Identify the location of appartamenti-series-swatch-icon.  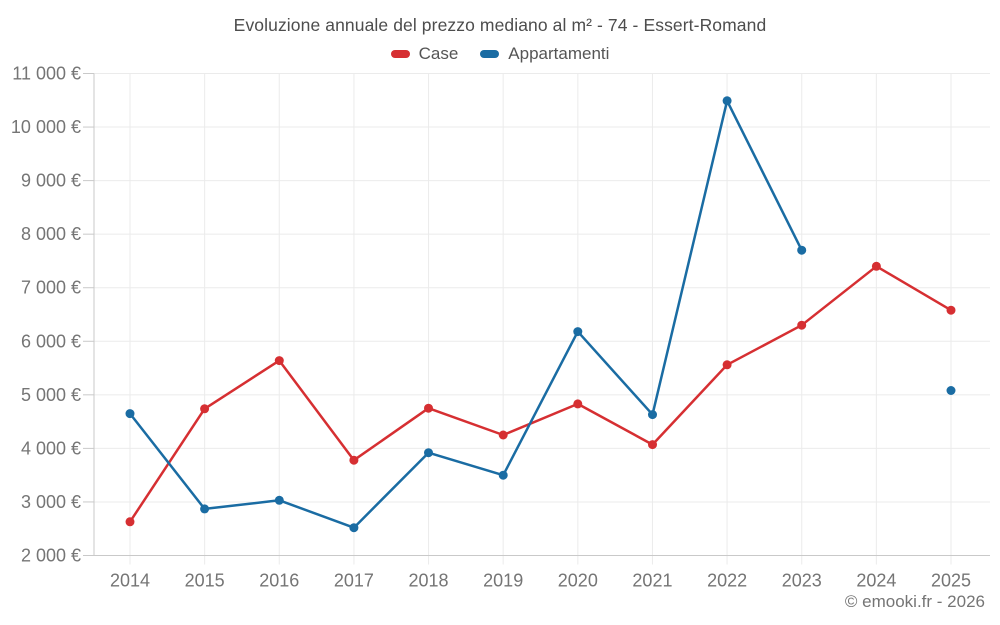
(490, 54).